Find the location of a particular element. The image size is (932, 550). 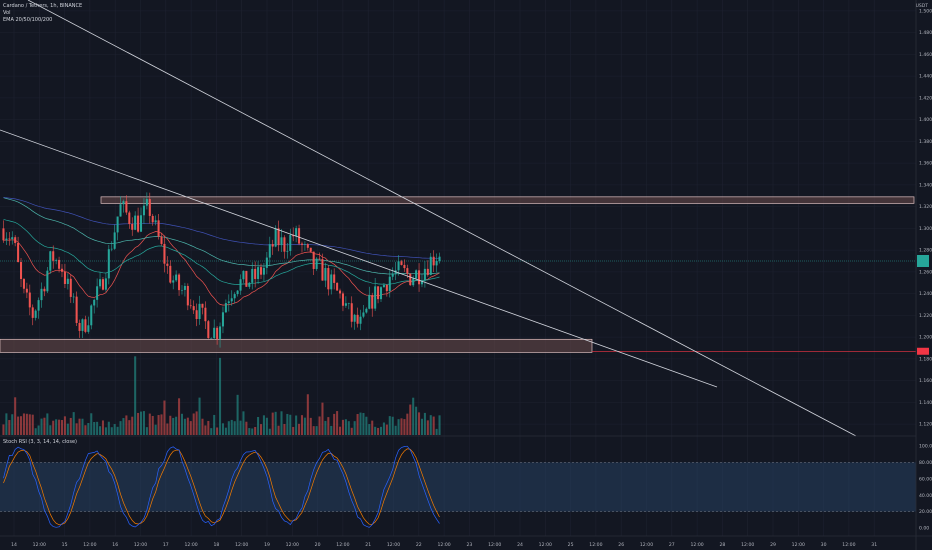

stoch-d-line is located at coordinates (221, 487).